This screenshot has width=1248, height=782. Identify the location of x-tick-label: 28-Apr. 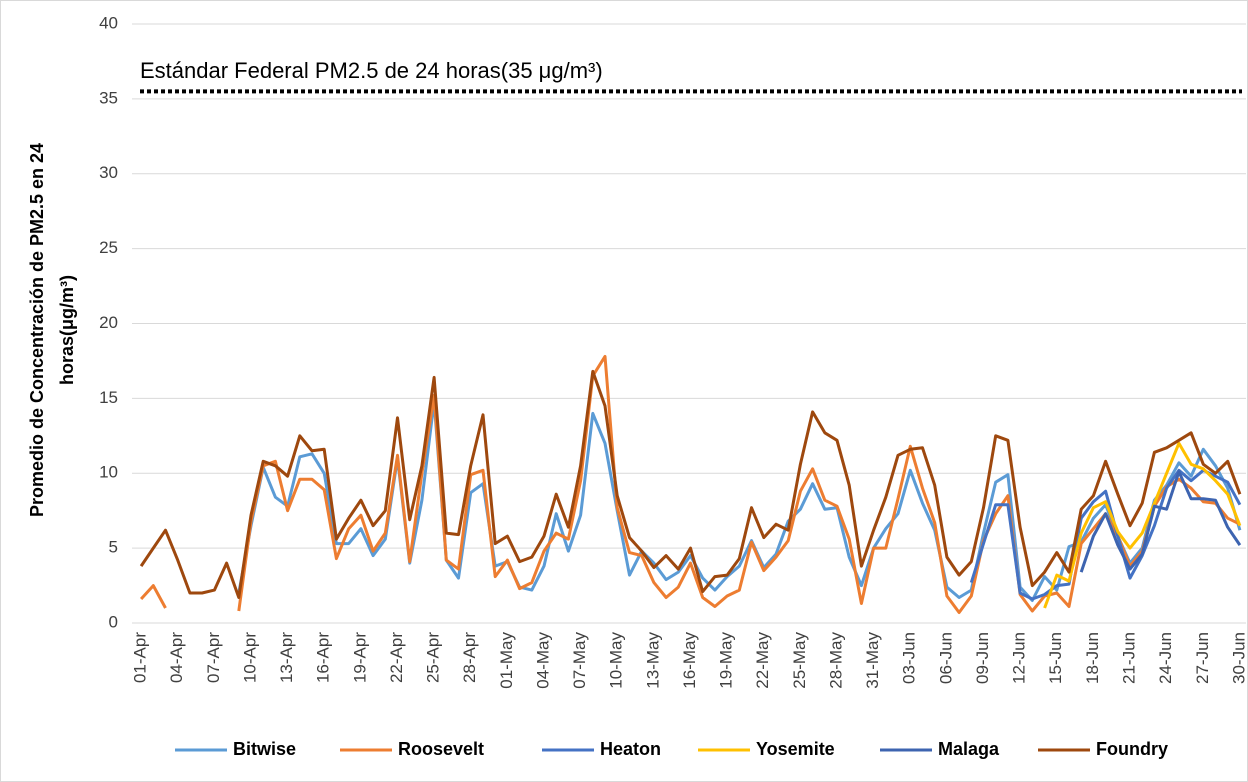
(469, 657).